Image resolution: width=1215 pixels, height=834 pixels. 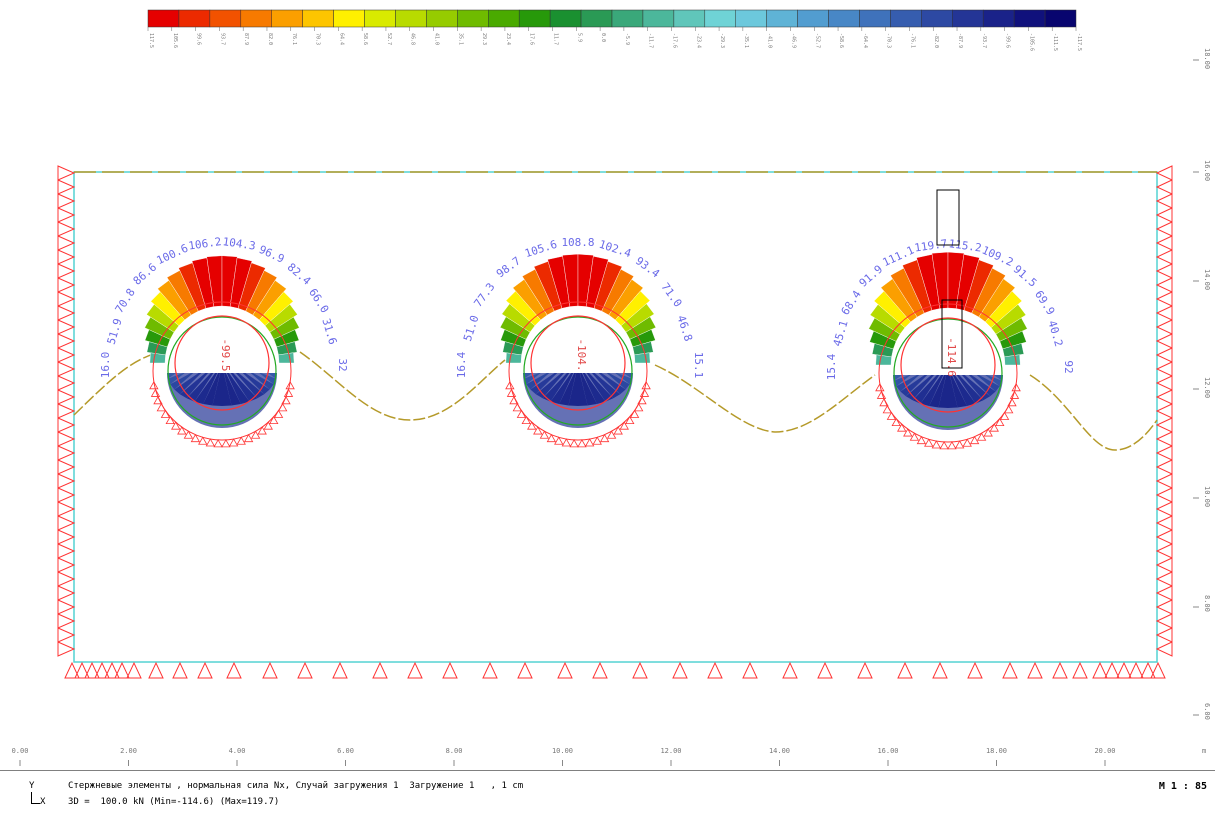 I want to click on axis-y-label: Y, so click(x=32, y=786).